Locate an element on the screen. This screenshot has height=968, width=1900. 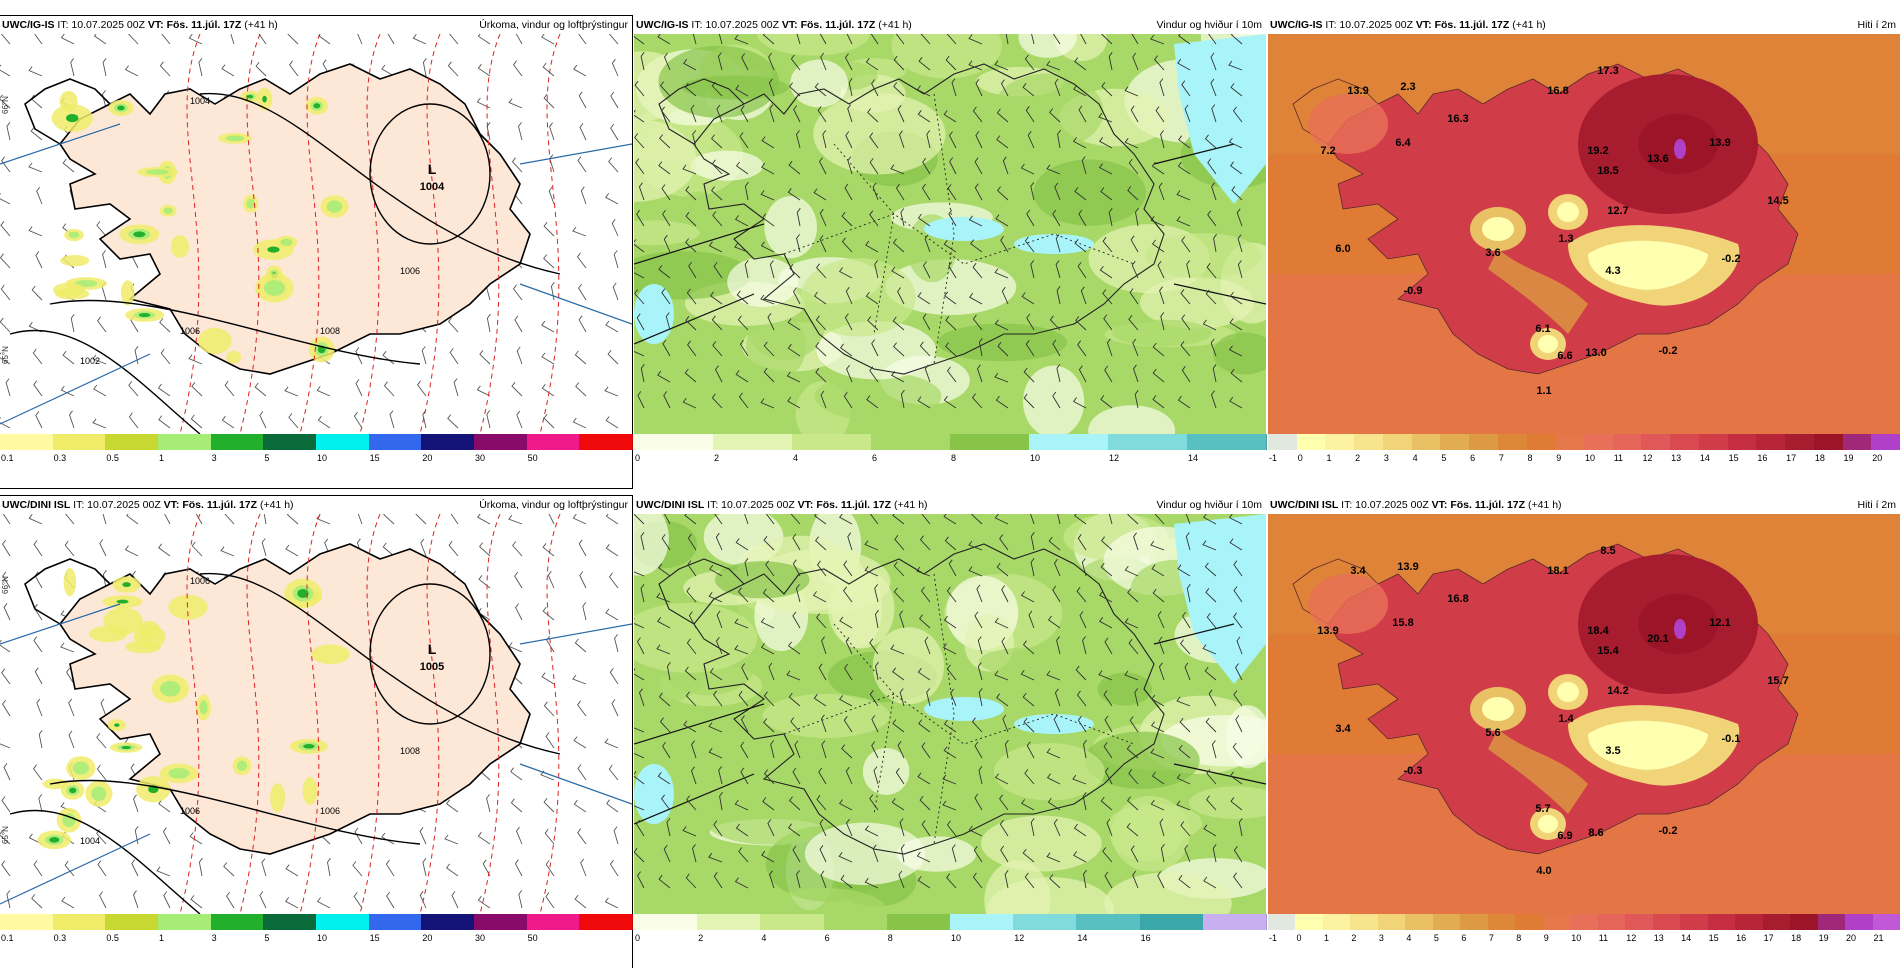
scale-tick-label: 50 is located at coordinates (532, 938).